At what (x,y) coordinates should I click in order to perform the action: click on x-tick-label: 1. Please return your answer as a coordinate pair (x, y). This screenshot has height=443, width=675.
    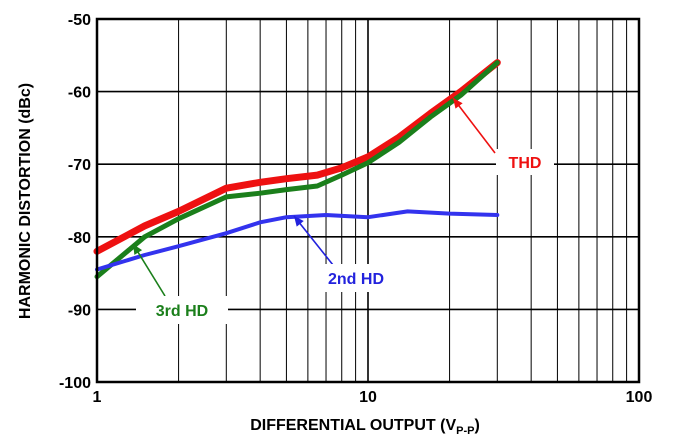
    Looking at the image, I should click on (97, 397).